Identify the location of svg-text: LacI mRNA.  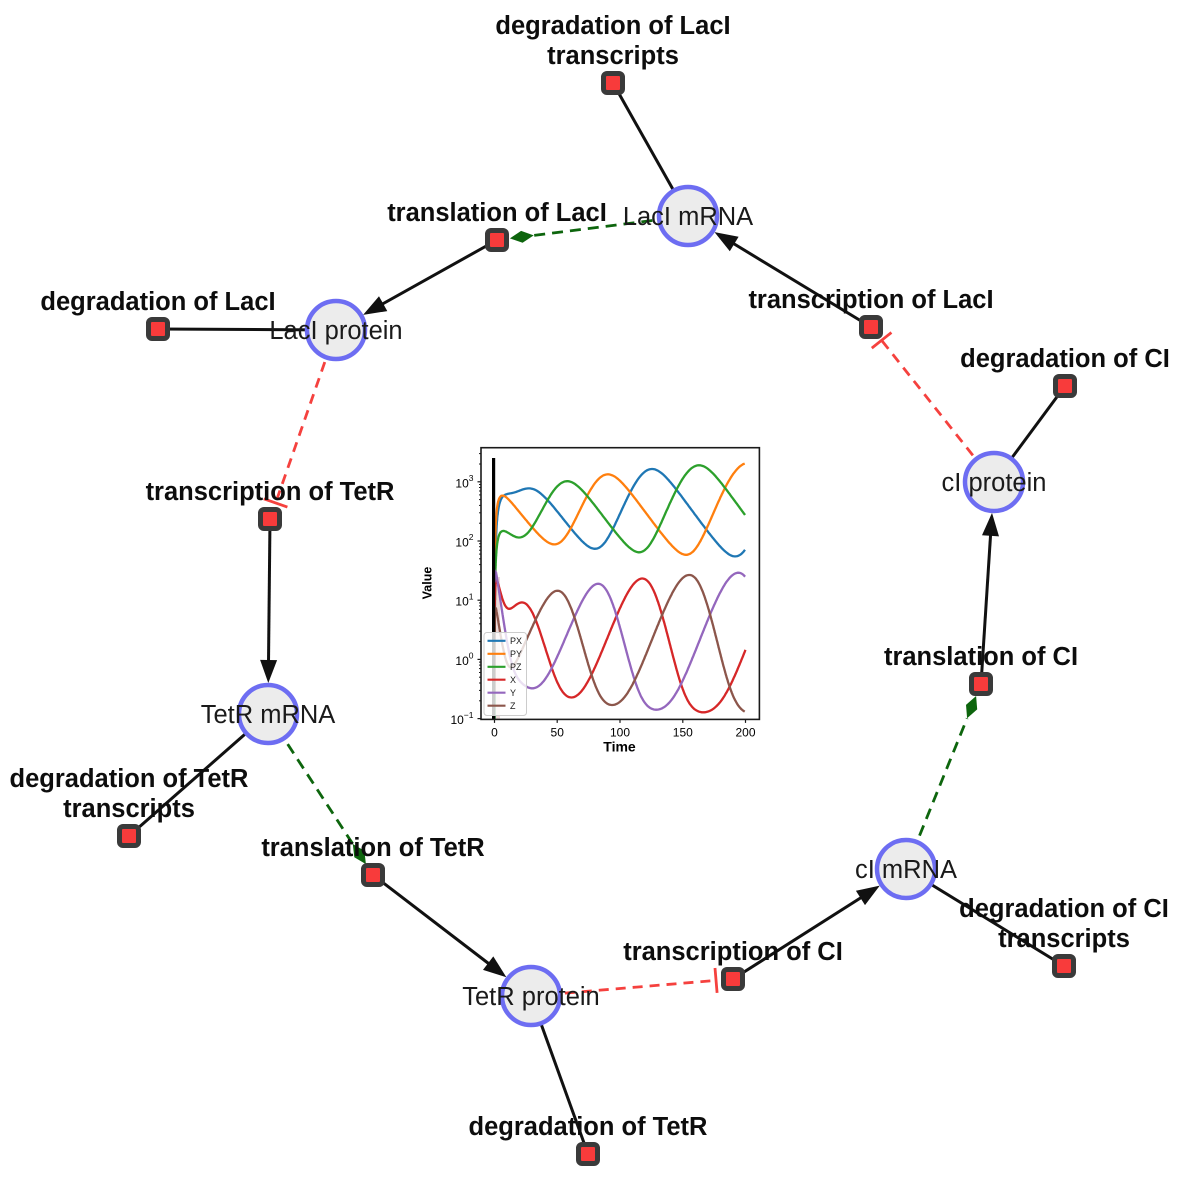
(688, 217).